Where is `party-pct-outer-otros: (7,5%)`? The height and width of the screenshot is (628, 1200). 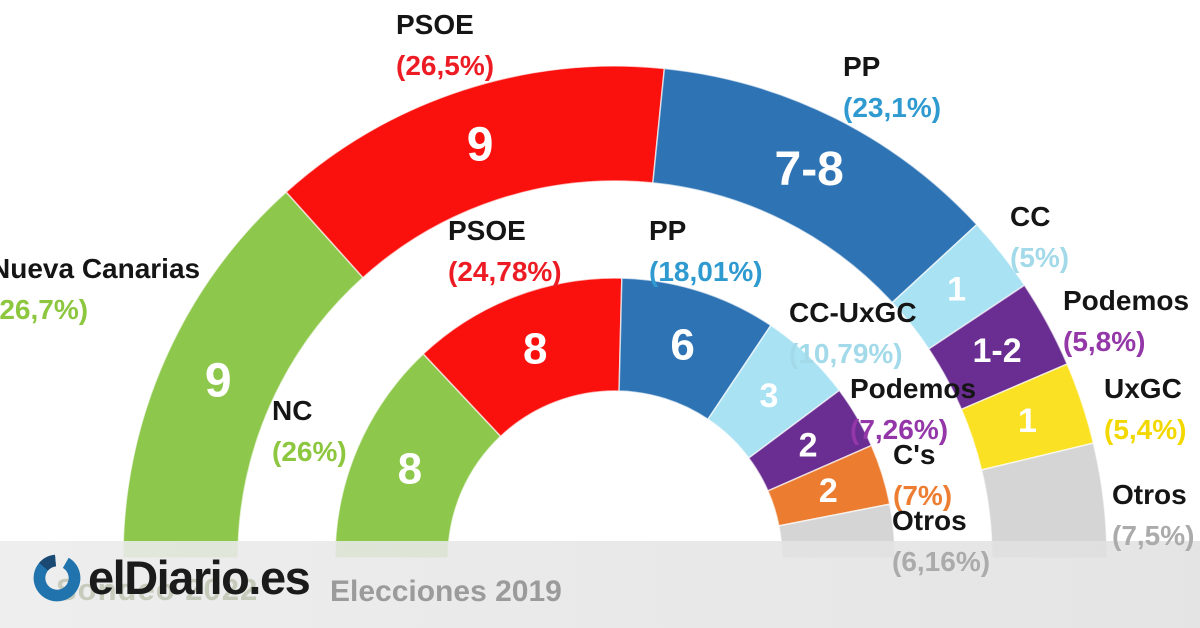 party-pct-outer-otros: (7,5%) is located at coordinates (1153, 535).